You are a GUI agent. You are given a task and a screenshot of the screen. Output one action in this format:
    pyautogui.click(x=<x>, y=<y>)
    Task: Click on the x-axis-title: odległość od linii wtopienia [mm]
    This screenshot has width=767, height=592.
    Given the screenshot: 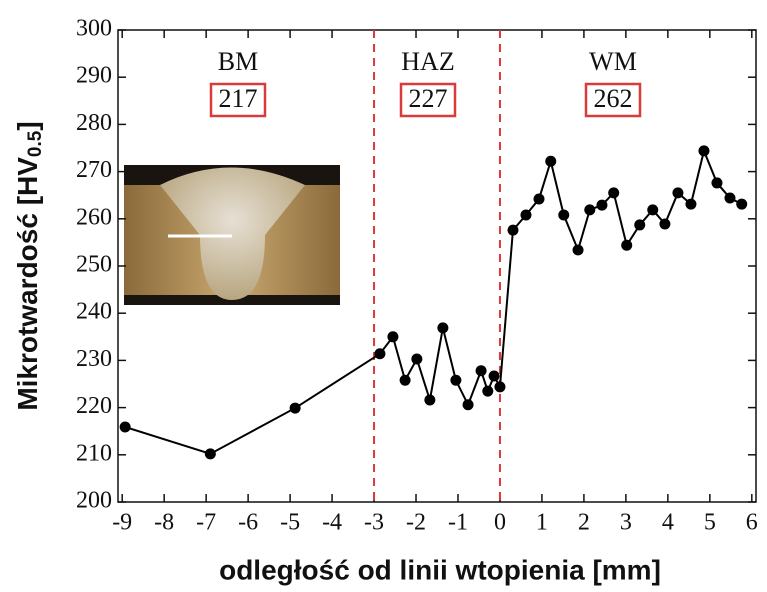 What is the action you would take?
    pyautogui.click(x=440, y=569)
    